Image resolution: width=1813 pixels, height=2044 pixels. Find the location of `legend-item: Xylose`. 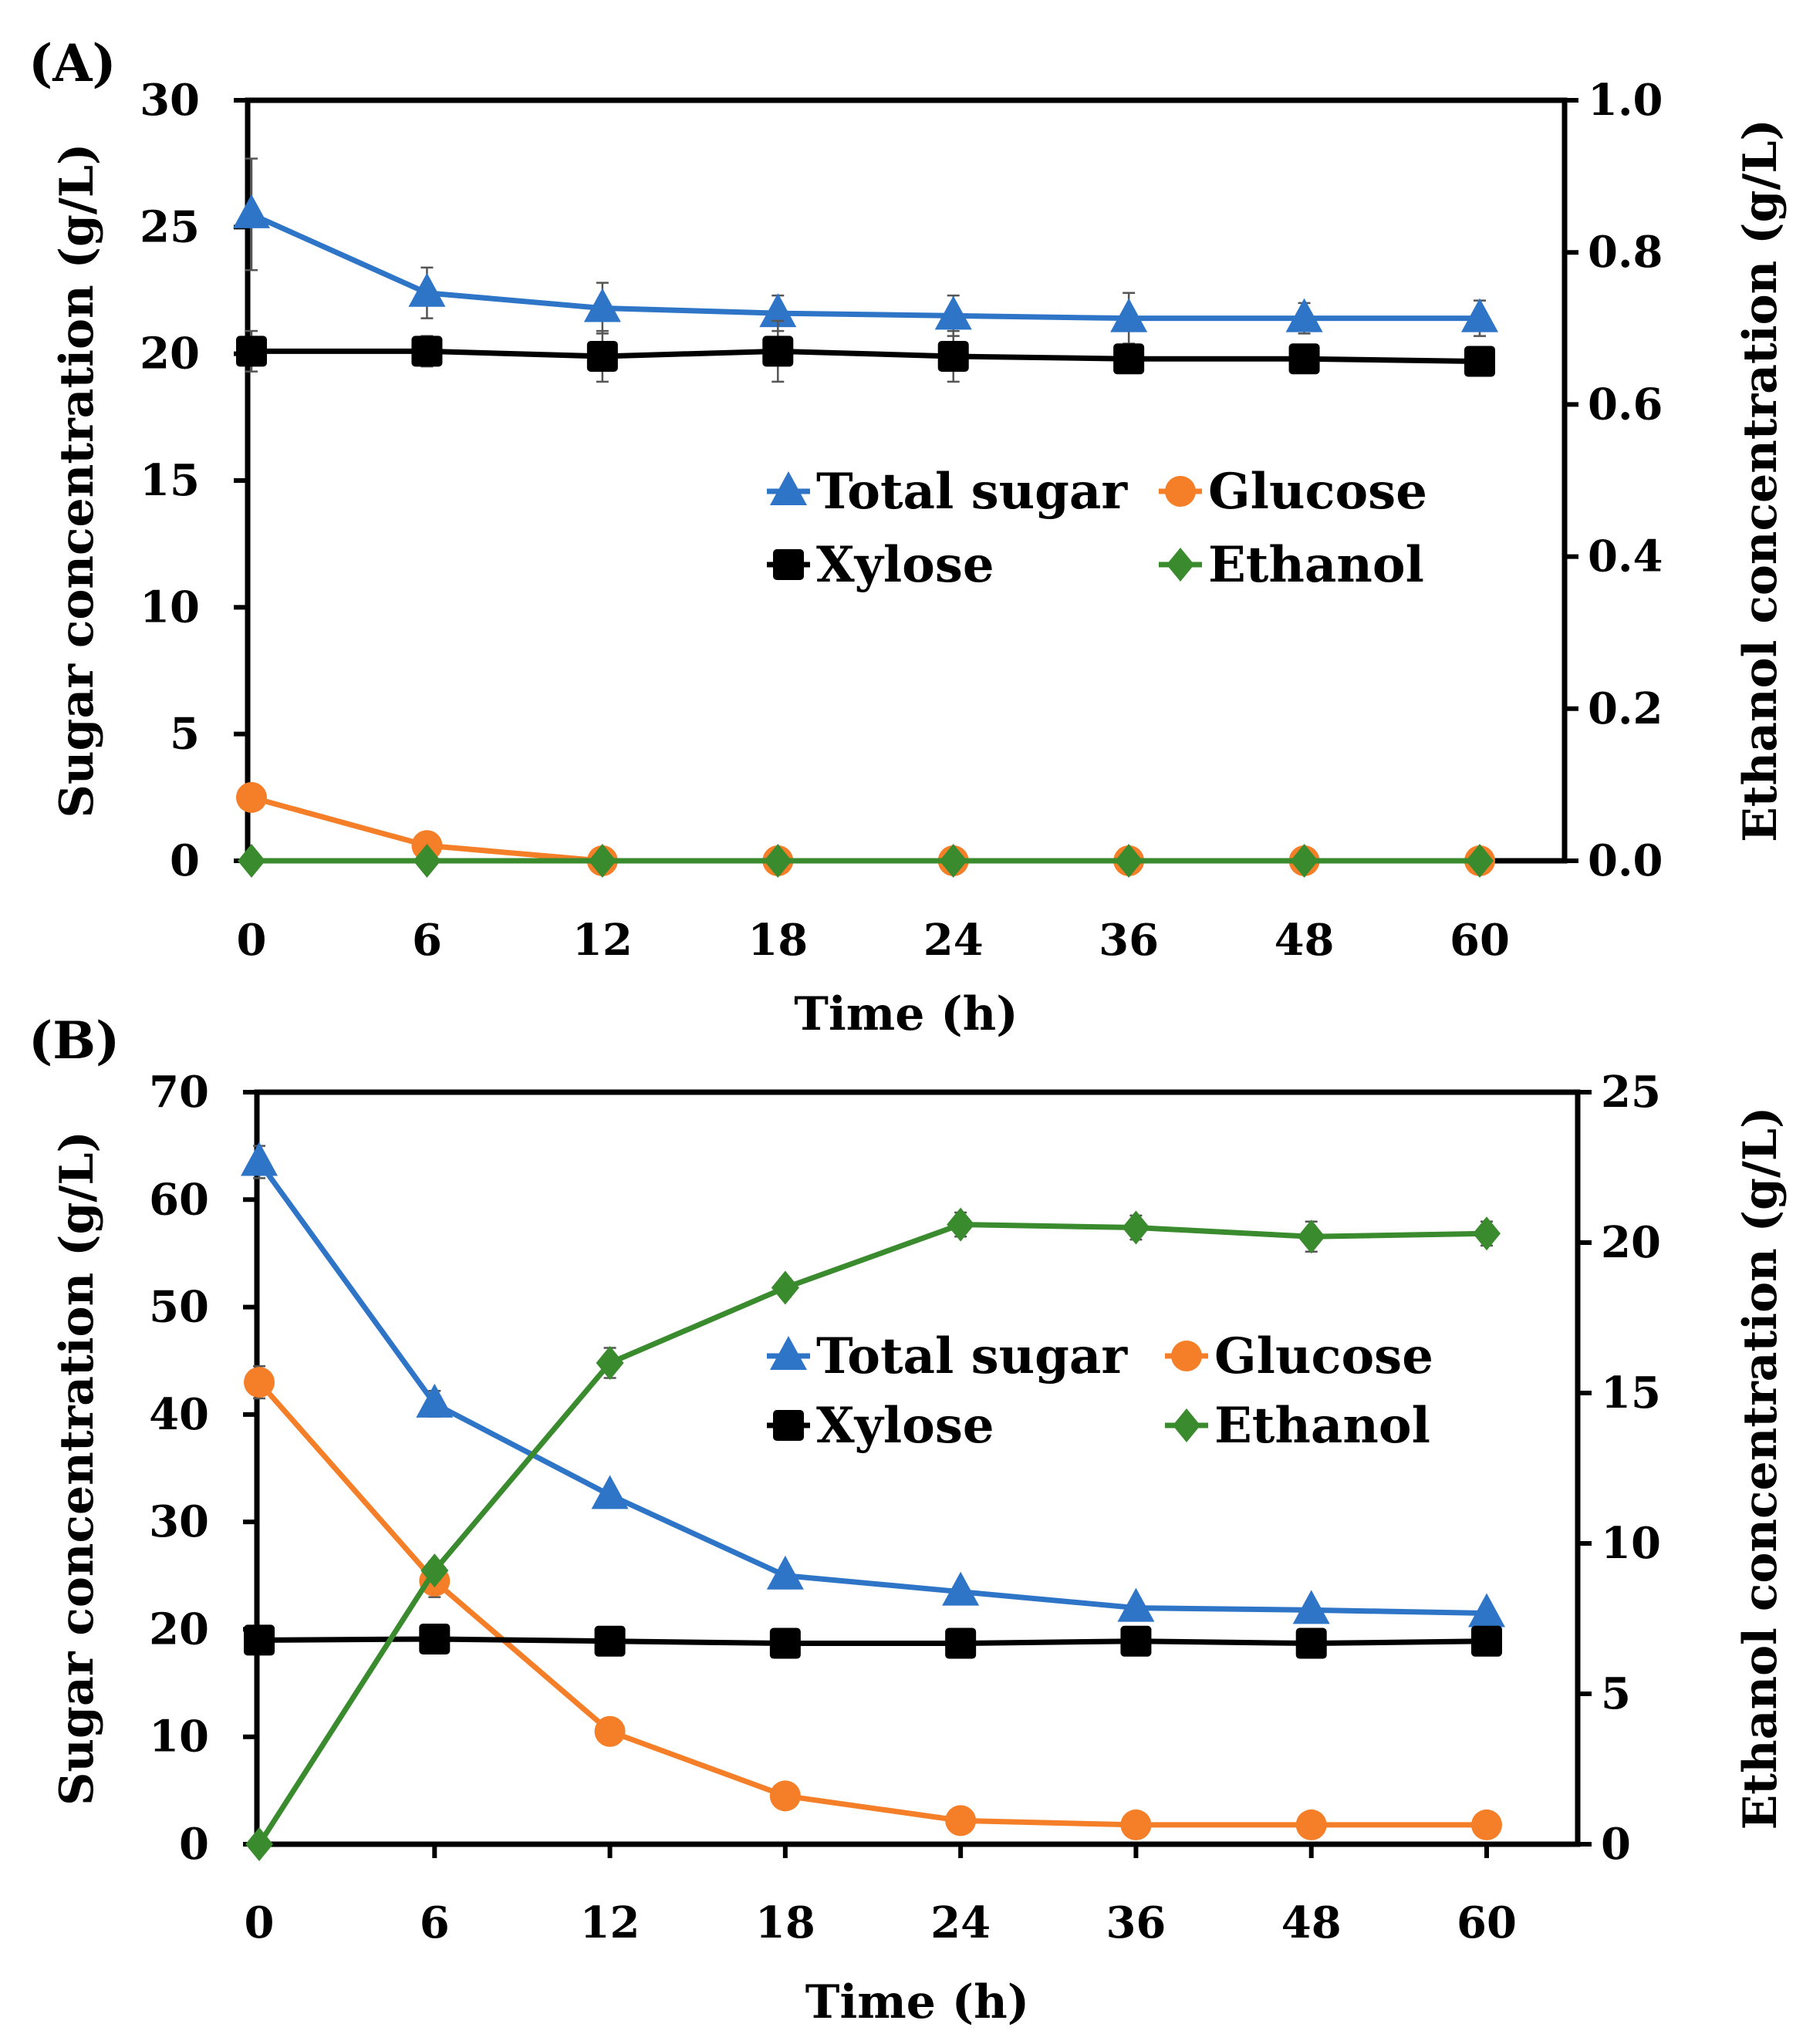

legend-item: Xylose is located at coordinates (881, 565).